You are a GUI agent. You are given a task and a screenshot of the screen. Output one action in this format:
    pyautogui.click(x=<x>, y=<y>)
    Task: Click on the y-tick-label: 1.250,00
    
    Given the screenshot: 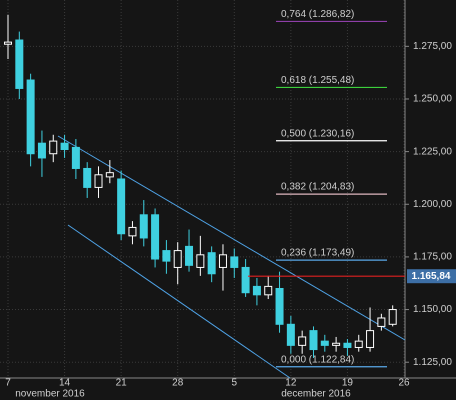 What is the action you would take?
    pyautogui.click(x=432, y=99)
    